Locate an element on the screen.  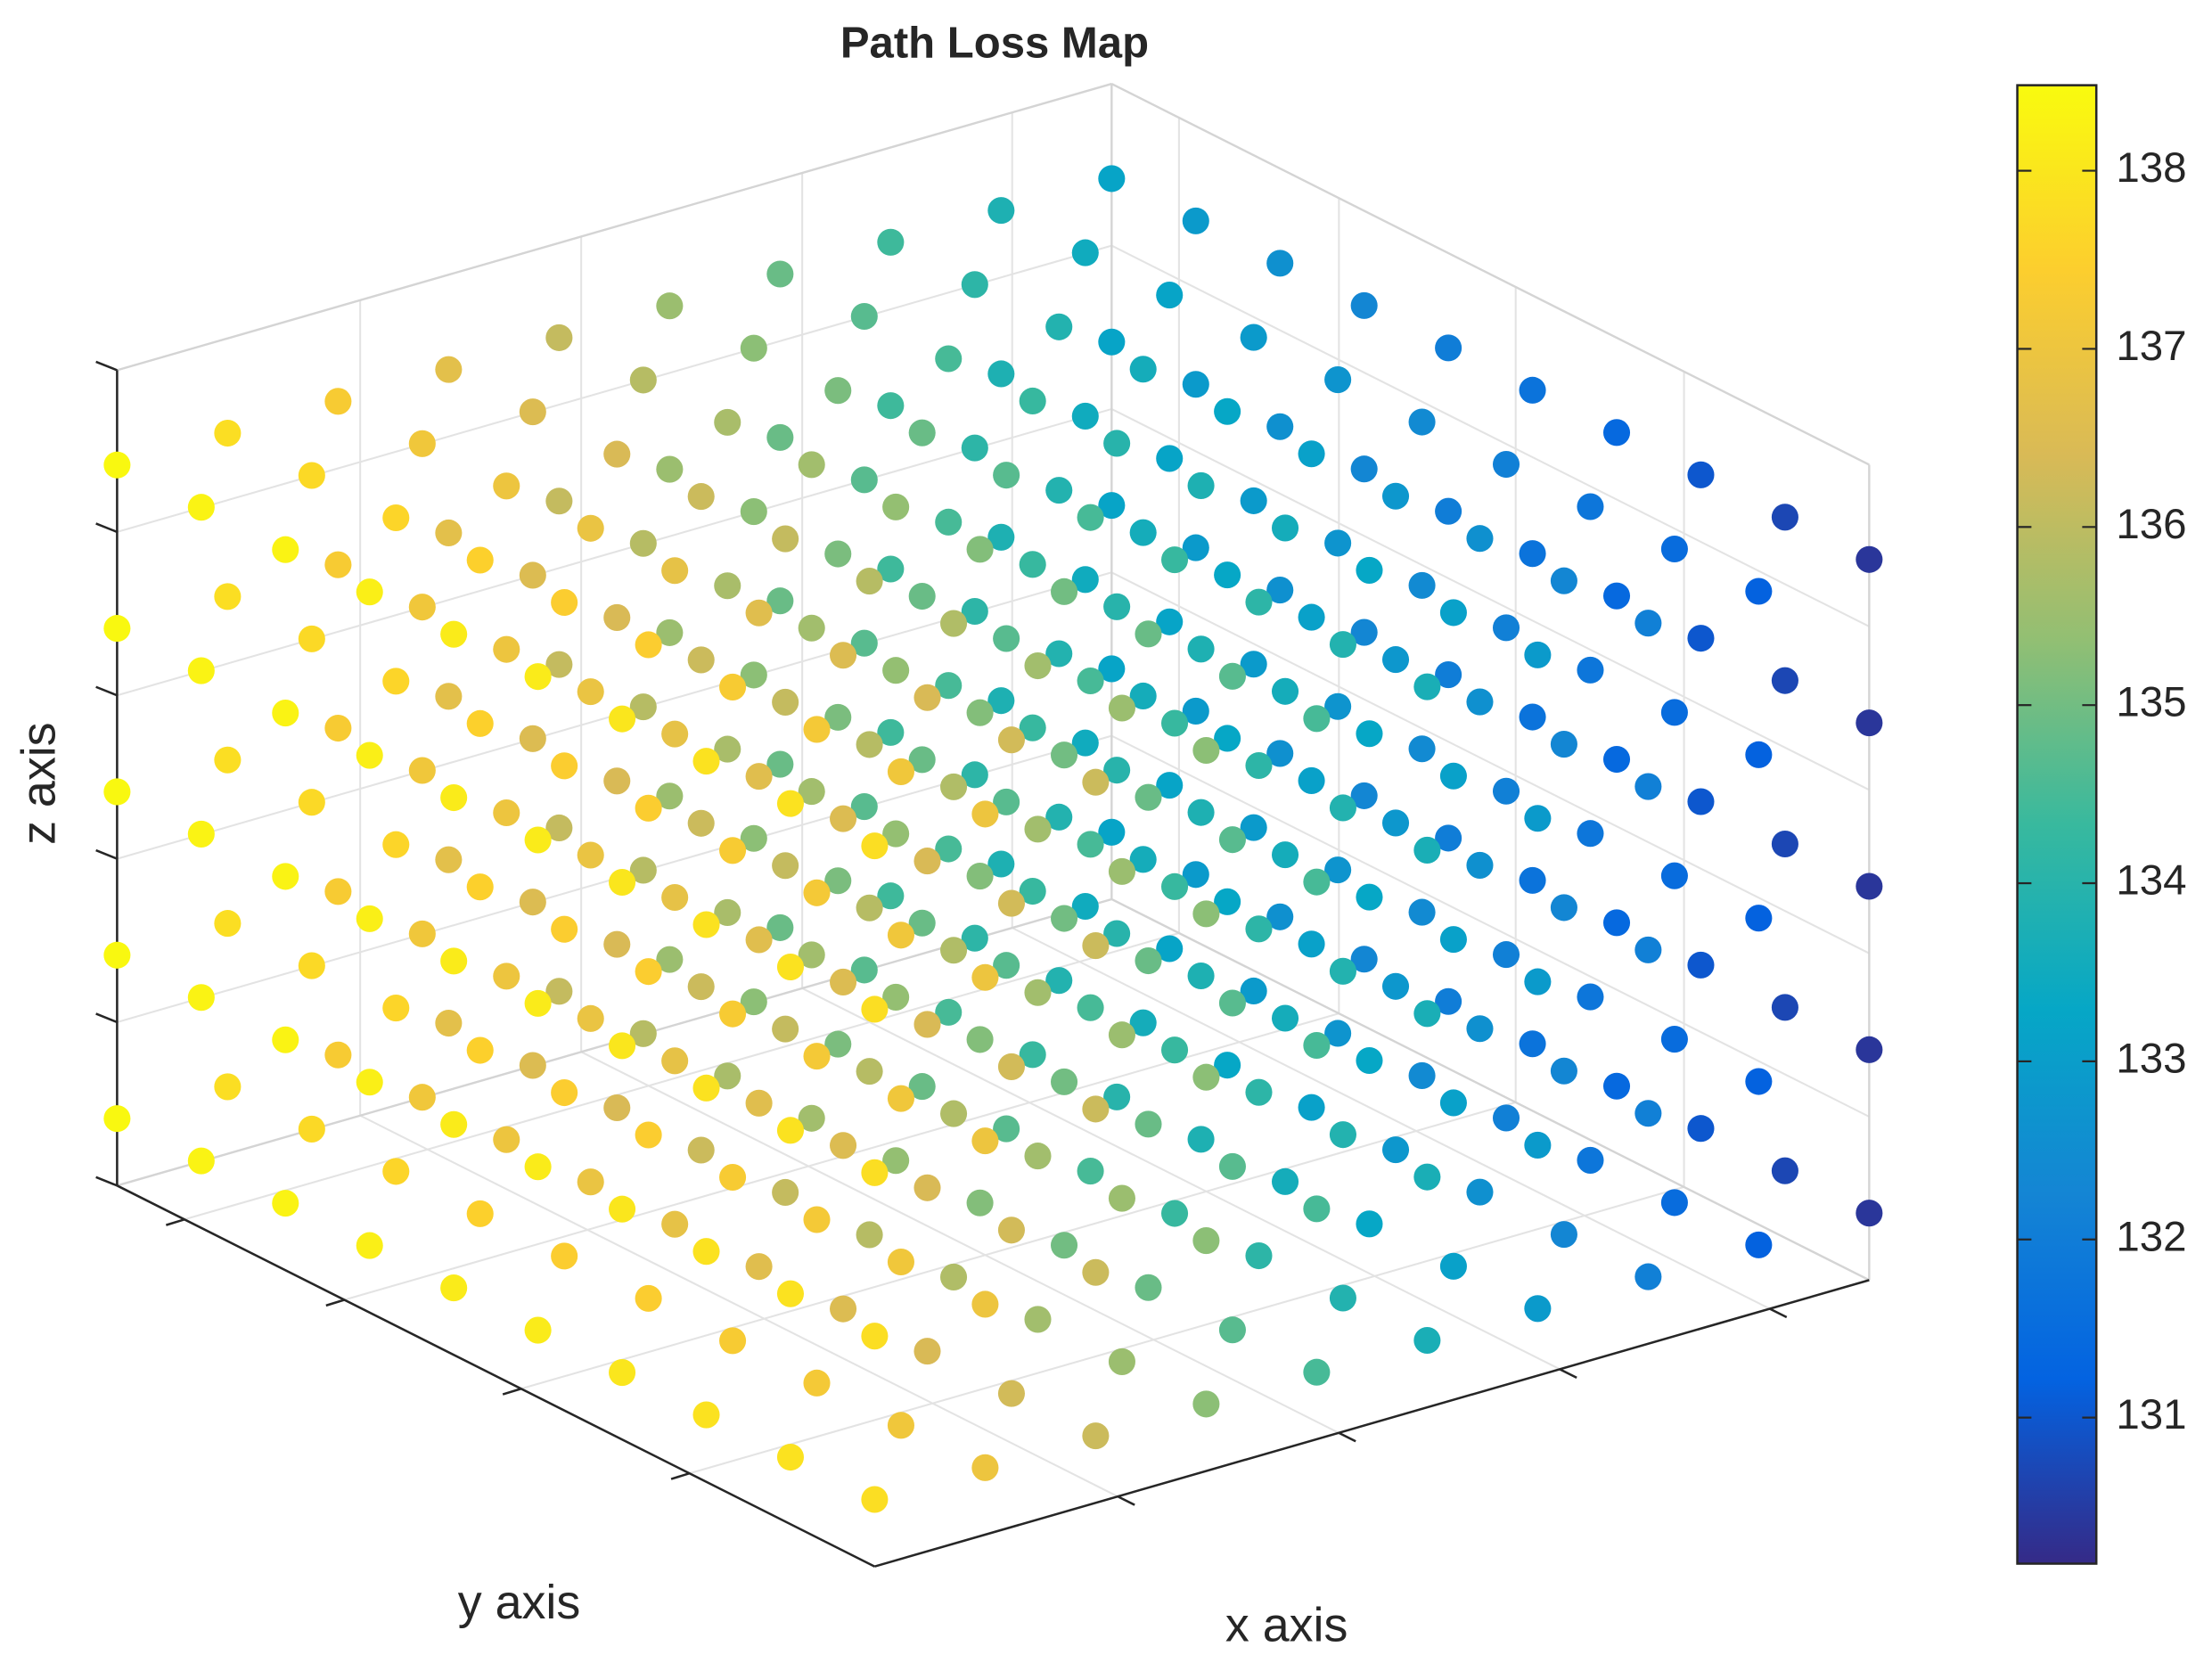
z-axis-label: z axis is located at coordinates (39, 784).